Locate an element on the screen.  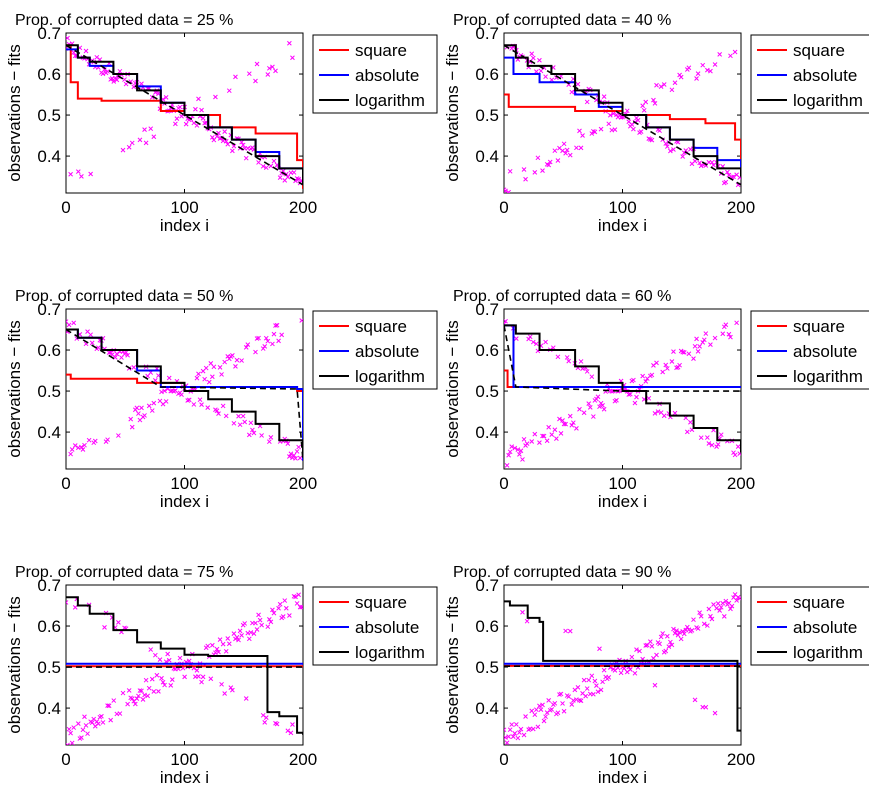
legend-label-absolute: absolute is located at coordinates (825, 627).